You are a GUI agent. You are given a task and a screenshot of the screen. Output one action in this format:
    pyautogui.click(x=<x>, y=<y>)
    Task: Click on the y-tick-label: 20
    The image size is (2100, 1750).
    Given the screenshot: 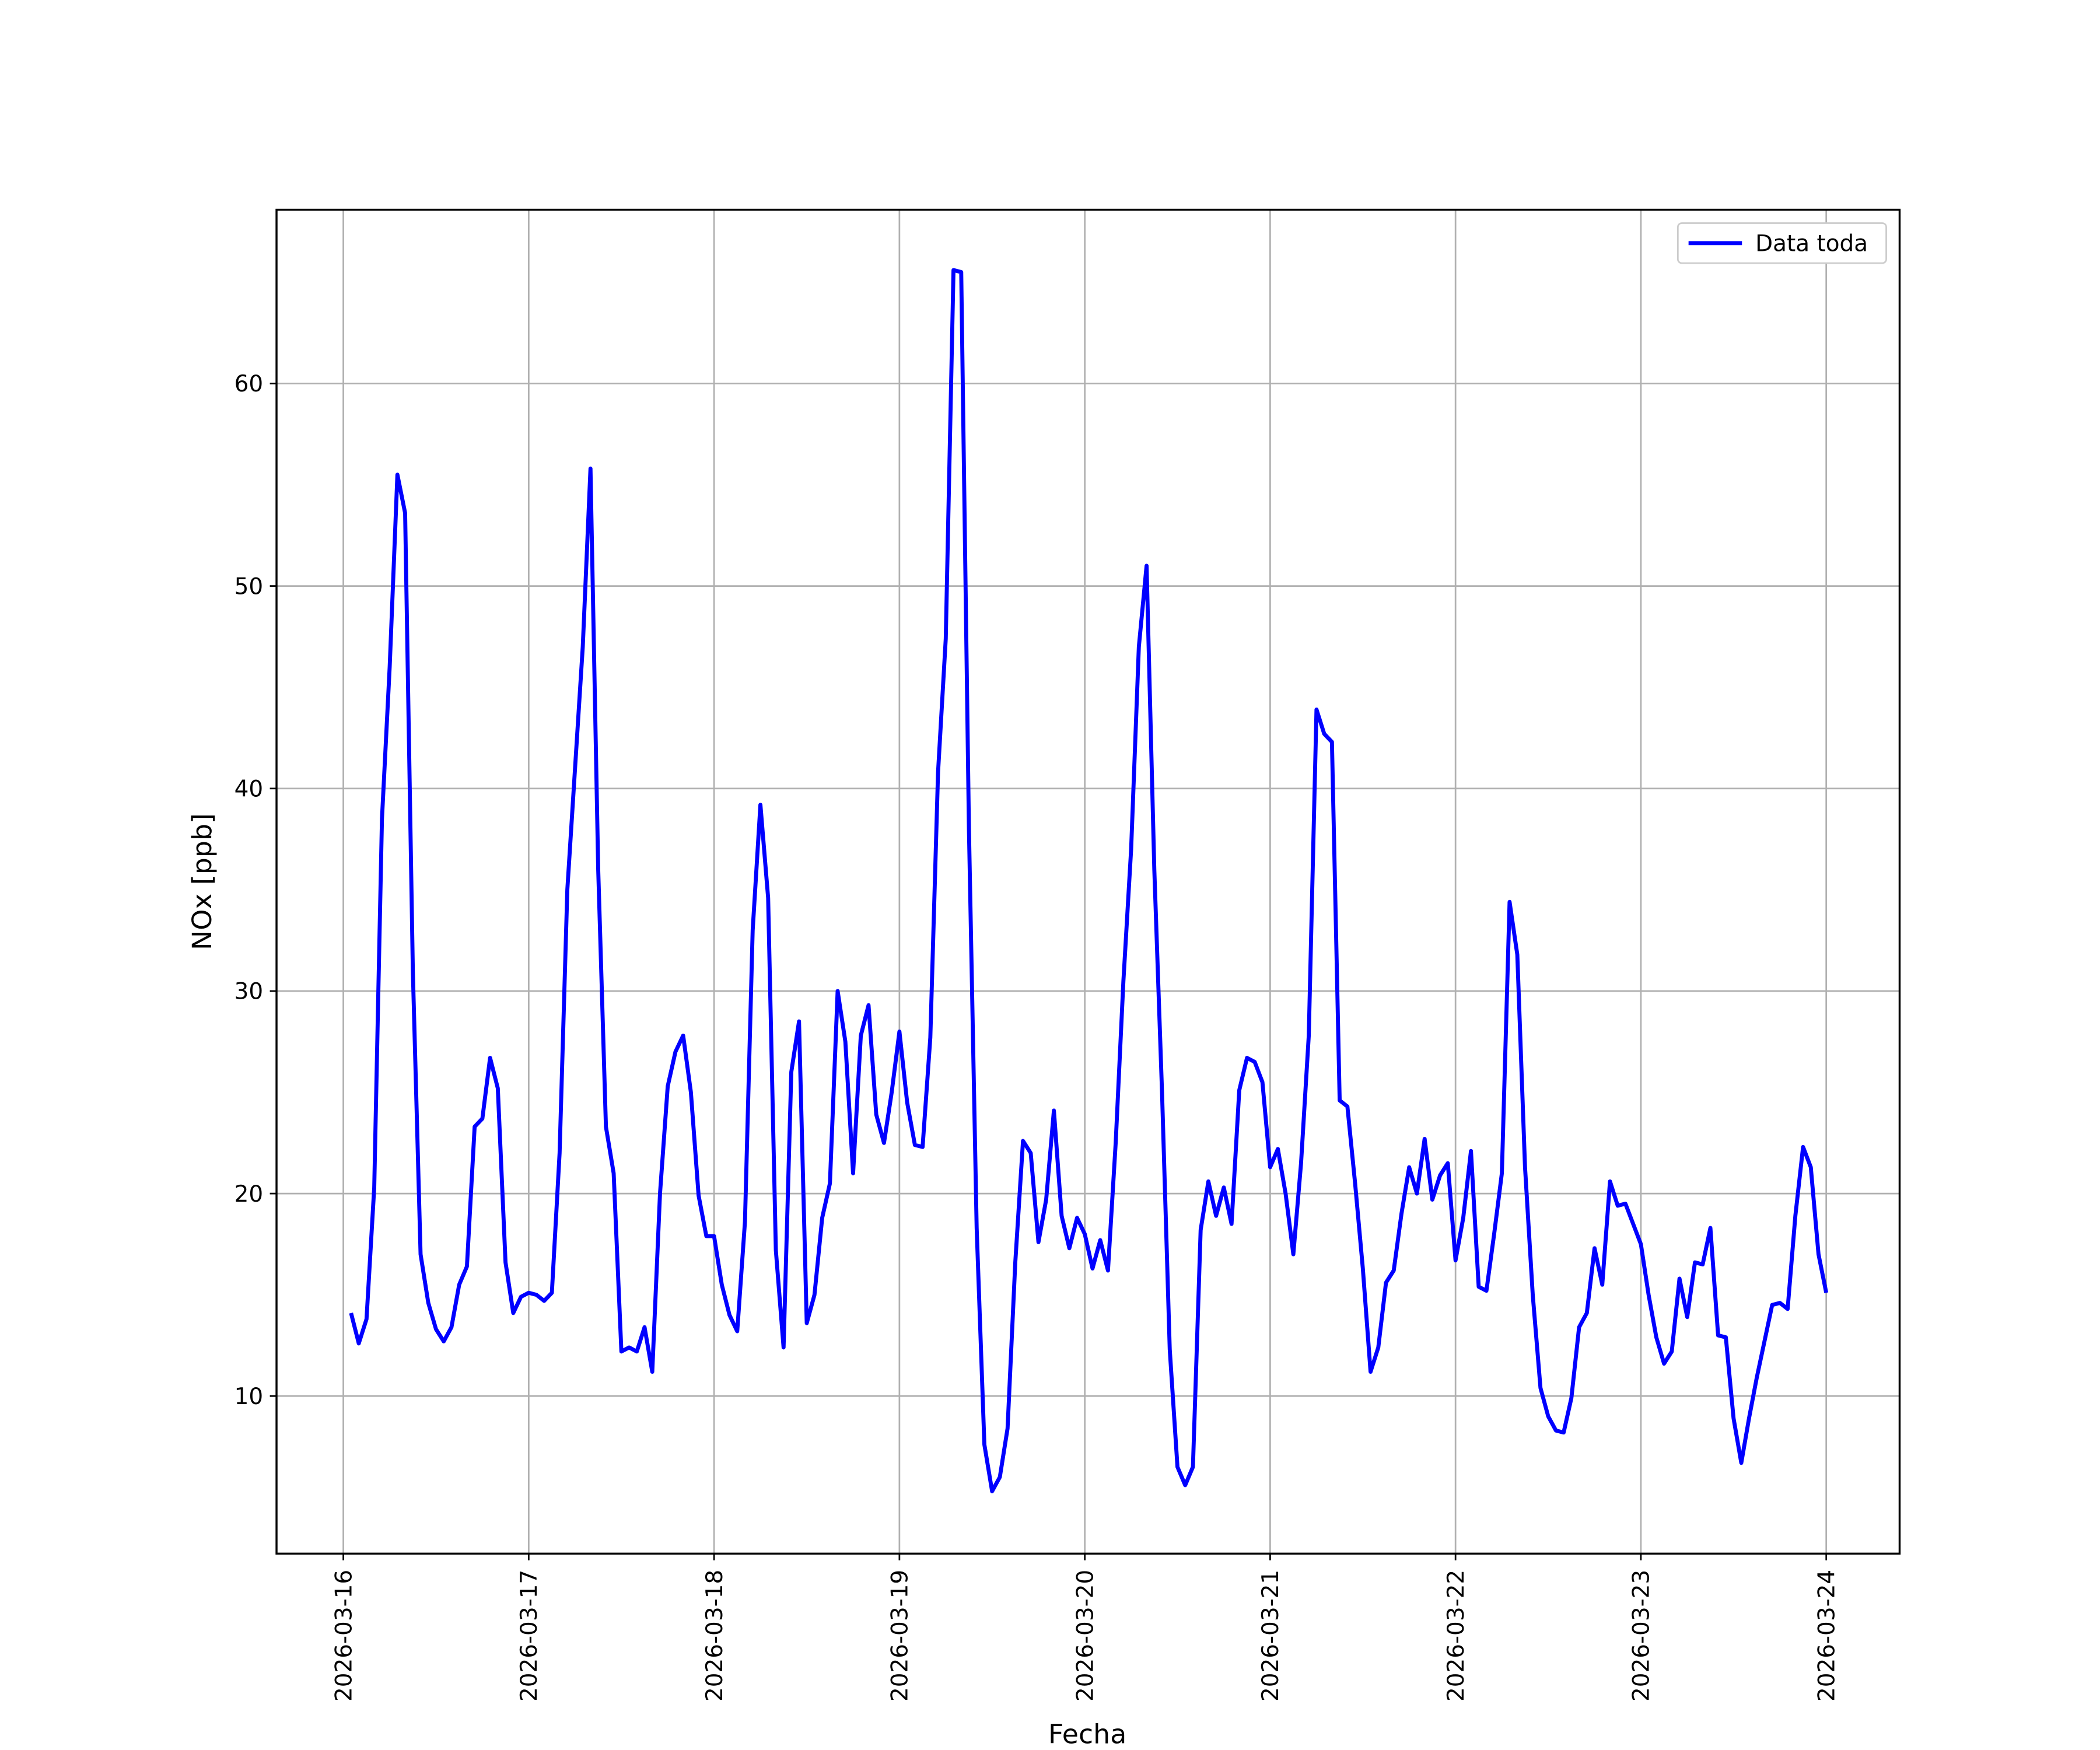 What is the action you would take?
    pyautogui.click(x=249, y=1194)
    